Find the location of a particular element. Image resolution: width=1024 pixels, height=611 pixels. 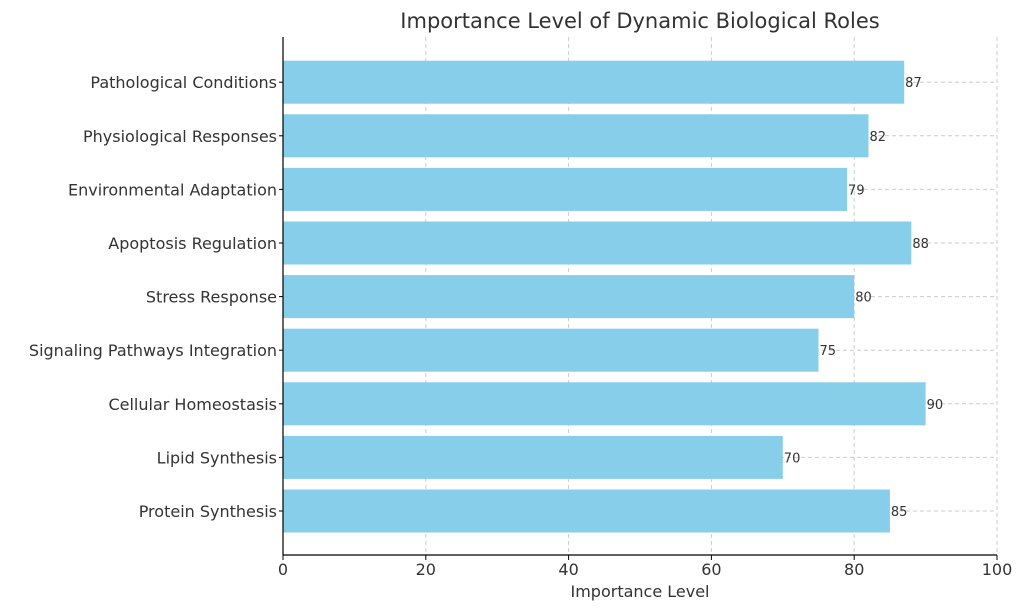

x-tick-label: 60 is located at coordinates (711, 569).